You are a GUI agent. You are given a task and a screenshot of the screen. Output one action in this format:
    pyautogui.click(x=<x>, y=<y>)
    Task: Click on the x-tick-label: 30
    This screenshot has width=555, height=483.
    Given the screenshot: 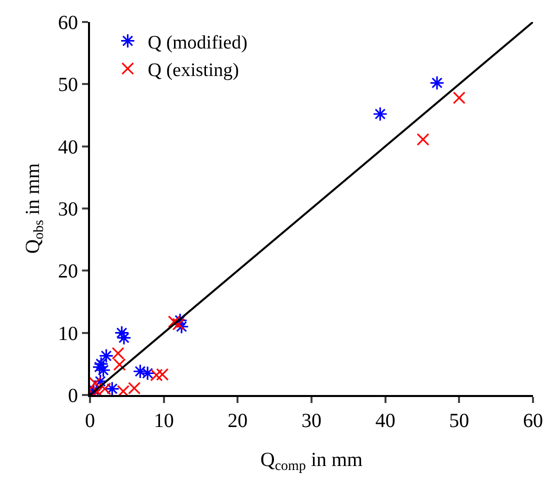 What is the action you would take?
    pyautogui.click(x=312, y=421)
    